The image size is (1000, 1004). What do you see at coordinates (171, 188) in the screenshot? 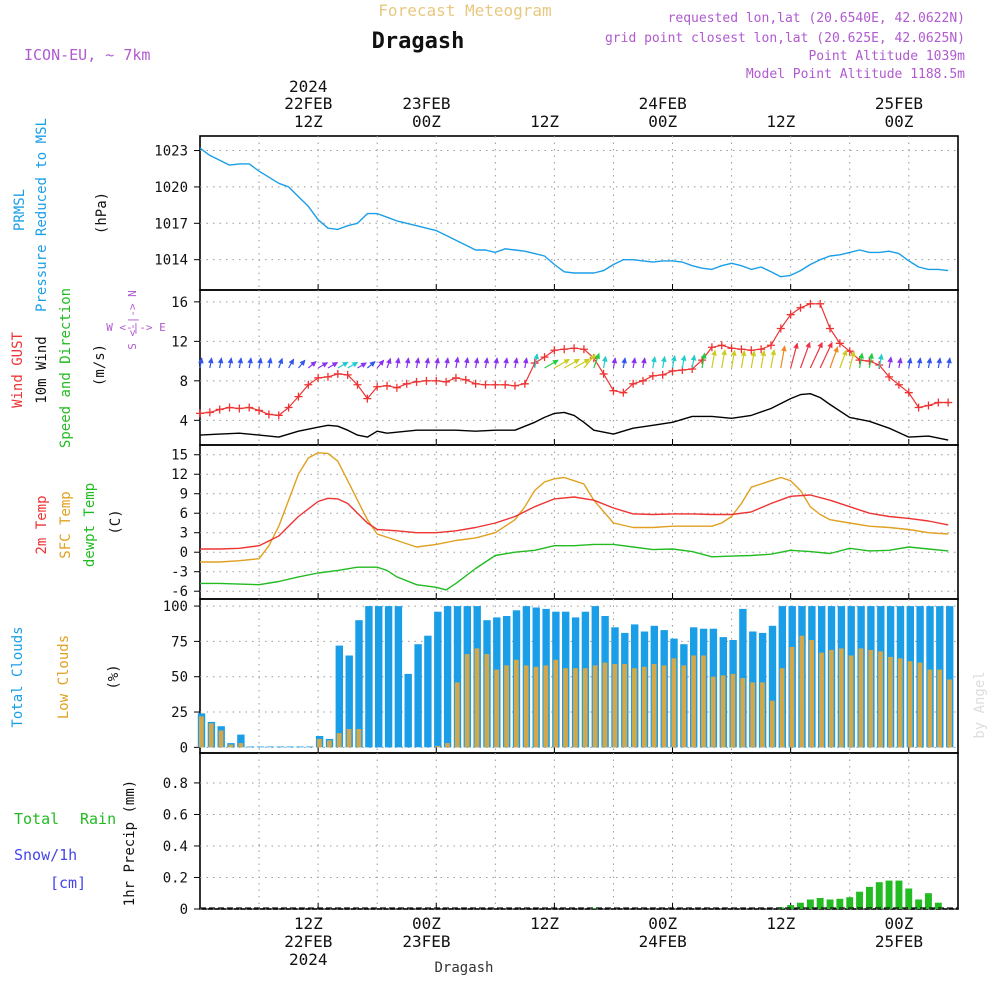
I see `pressure-ytick-label: 1020` at bounding box center [171, 188].